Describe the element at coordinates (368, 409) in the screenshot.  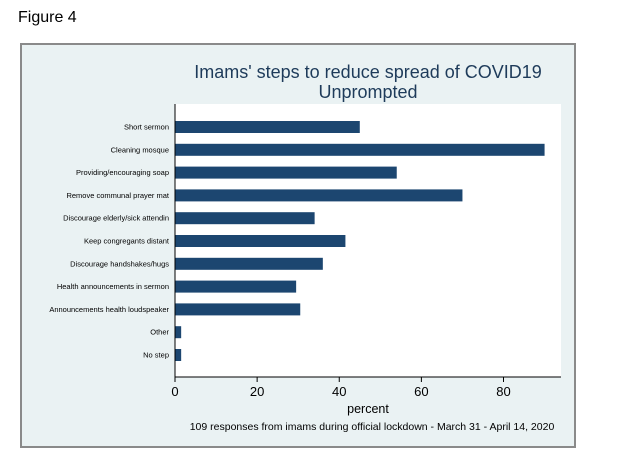
I see `x-axis-title: percent` at that location.